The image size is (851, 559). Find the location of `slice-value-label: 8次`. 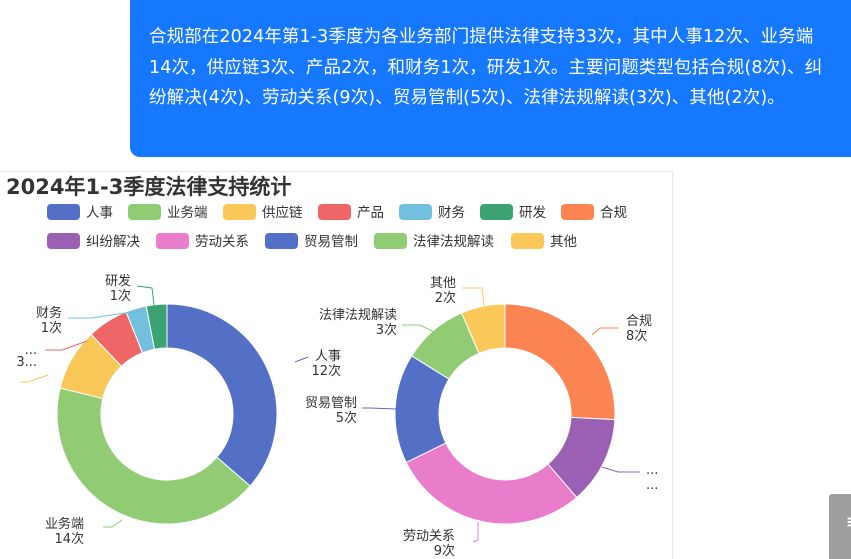

slice-value-label: 8次 is located at coordinates (636, 336).